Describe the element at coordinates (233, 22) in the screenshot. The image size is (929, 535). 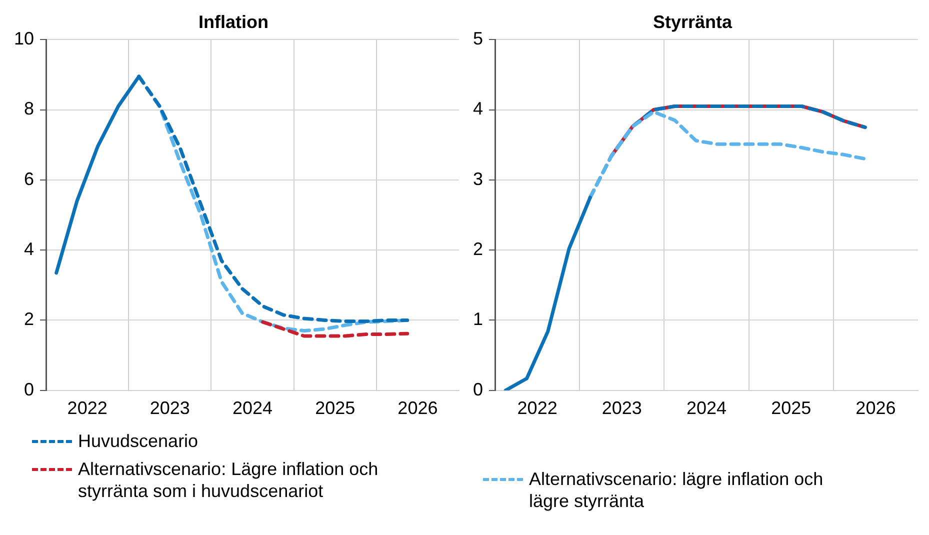
I see `chart-title: Inflation` at that location.